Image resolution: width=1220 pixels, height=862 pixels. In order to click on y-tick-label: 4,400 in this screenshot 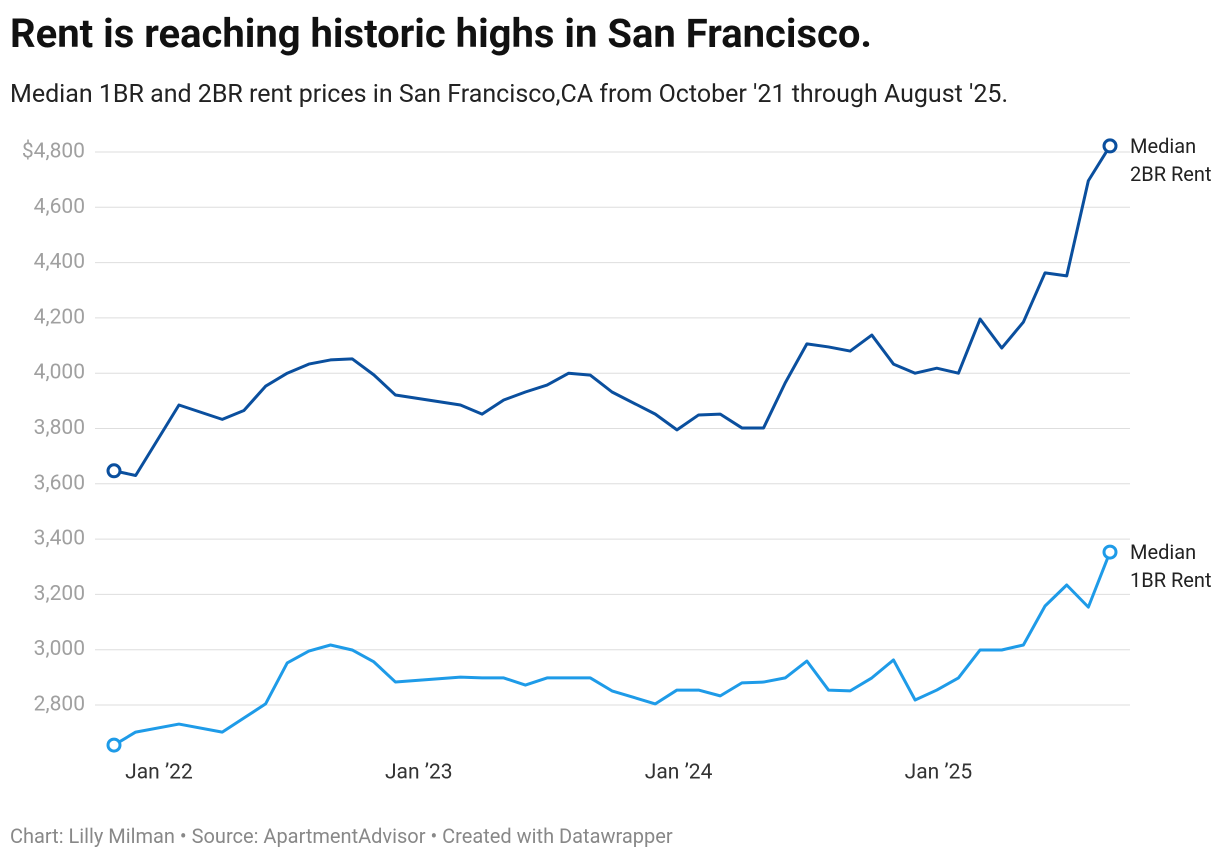, I will do `click(59, 262)`.